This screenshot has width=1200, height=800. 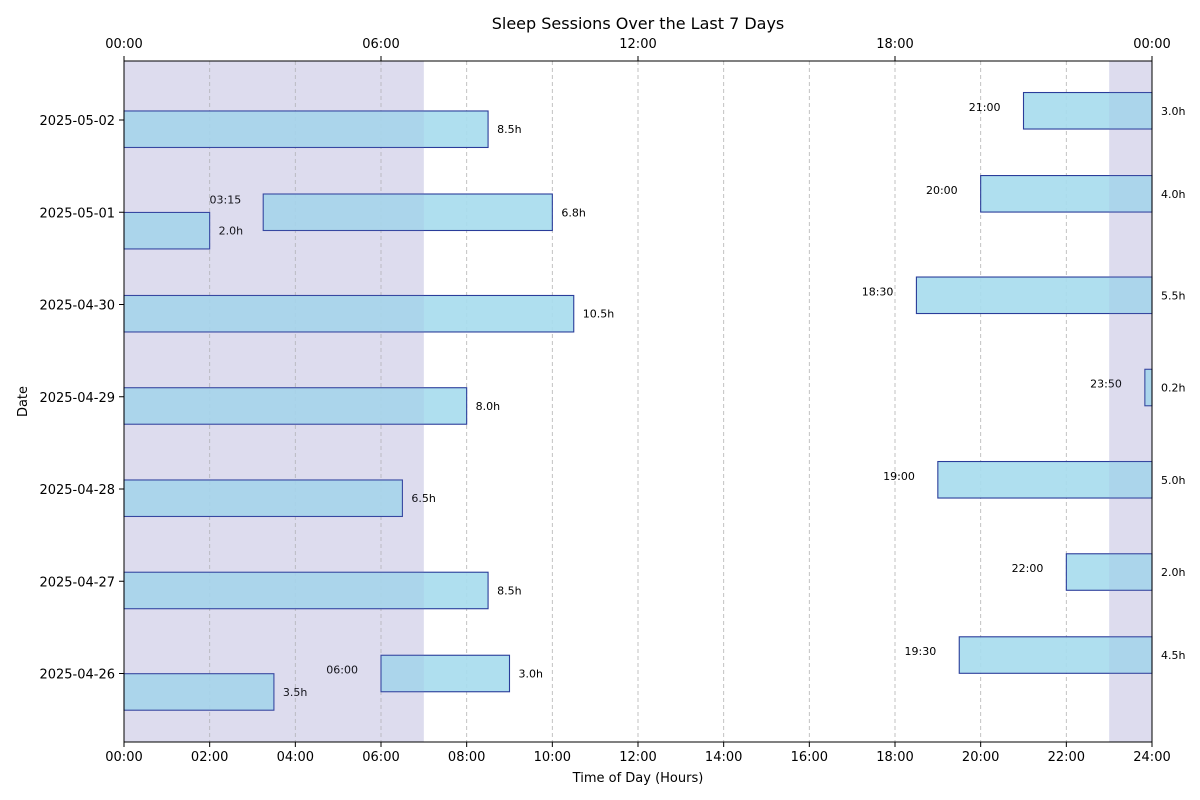 What do you see at coordinates (878, 291) in the screenshot?
I see `start-time-label: 18:30` at bounding box center [878, 291].